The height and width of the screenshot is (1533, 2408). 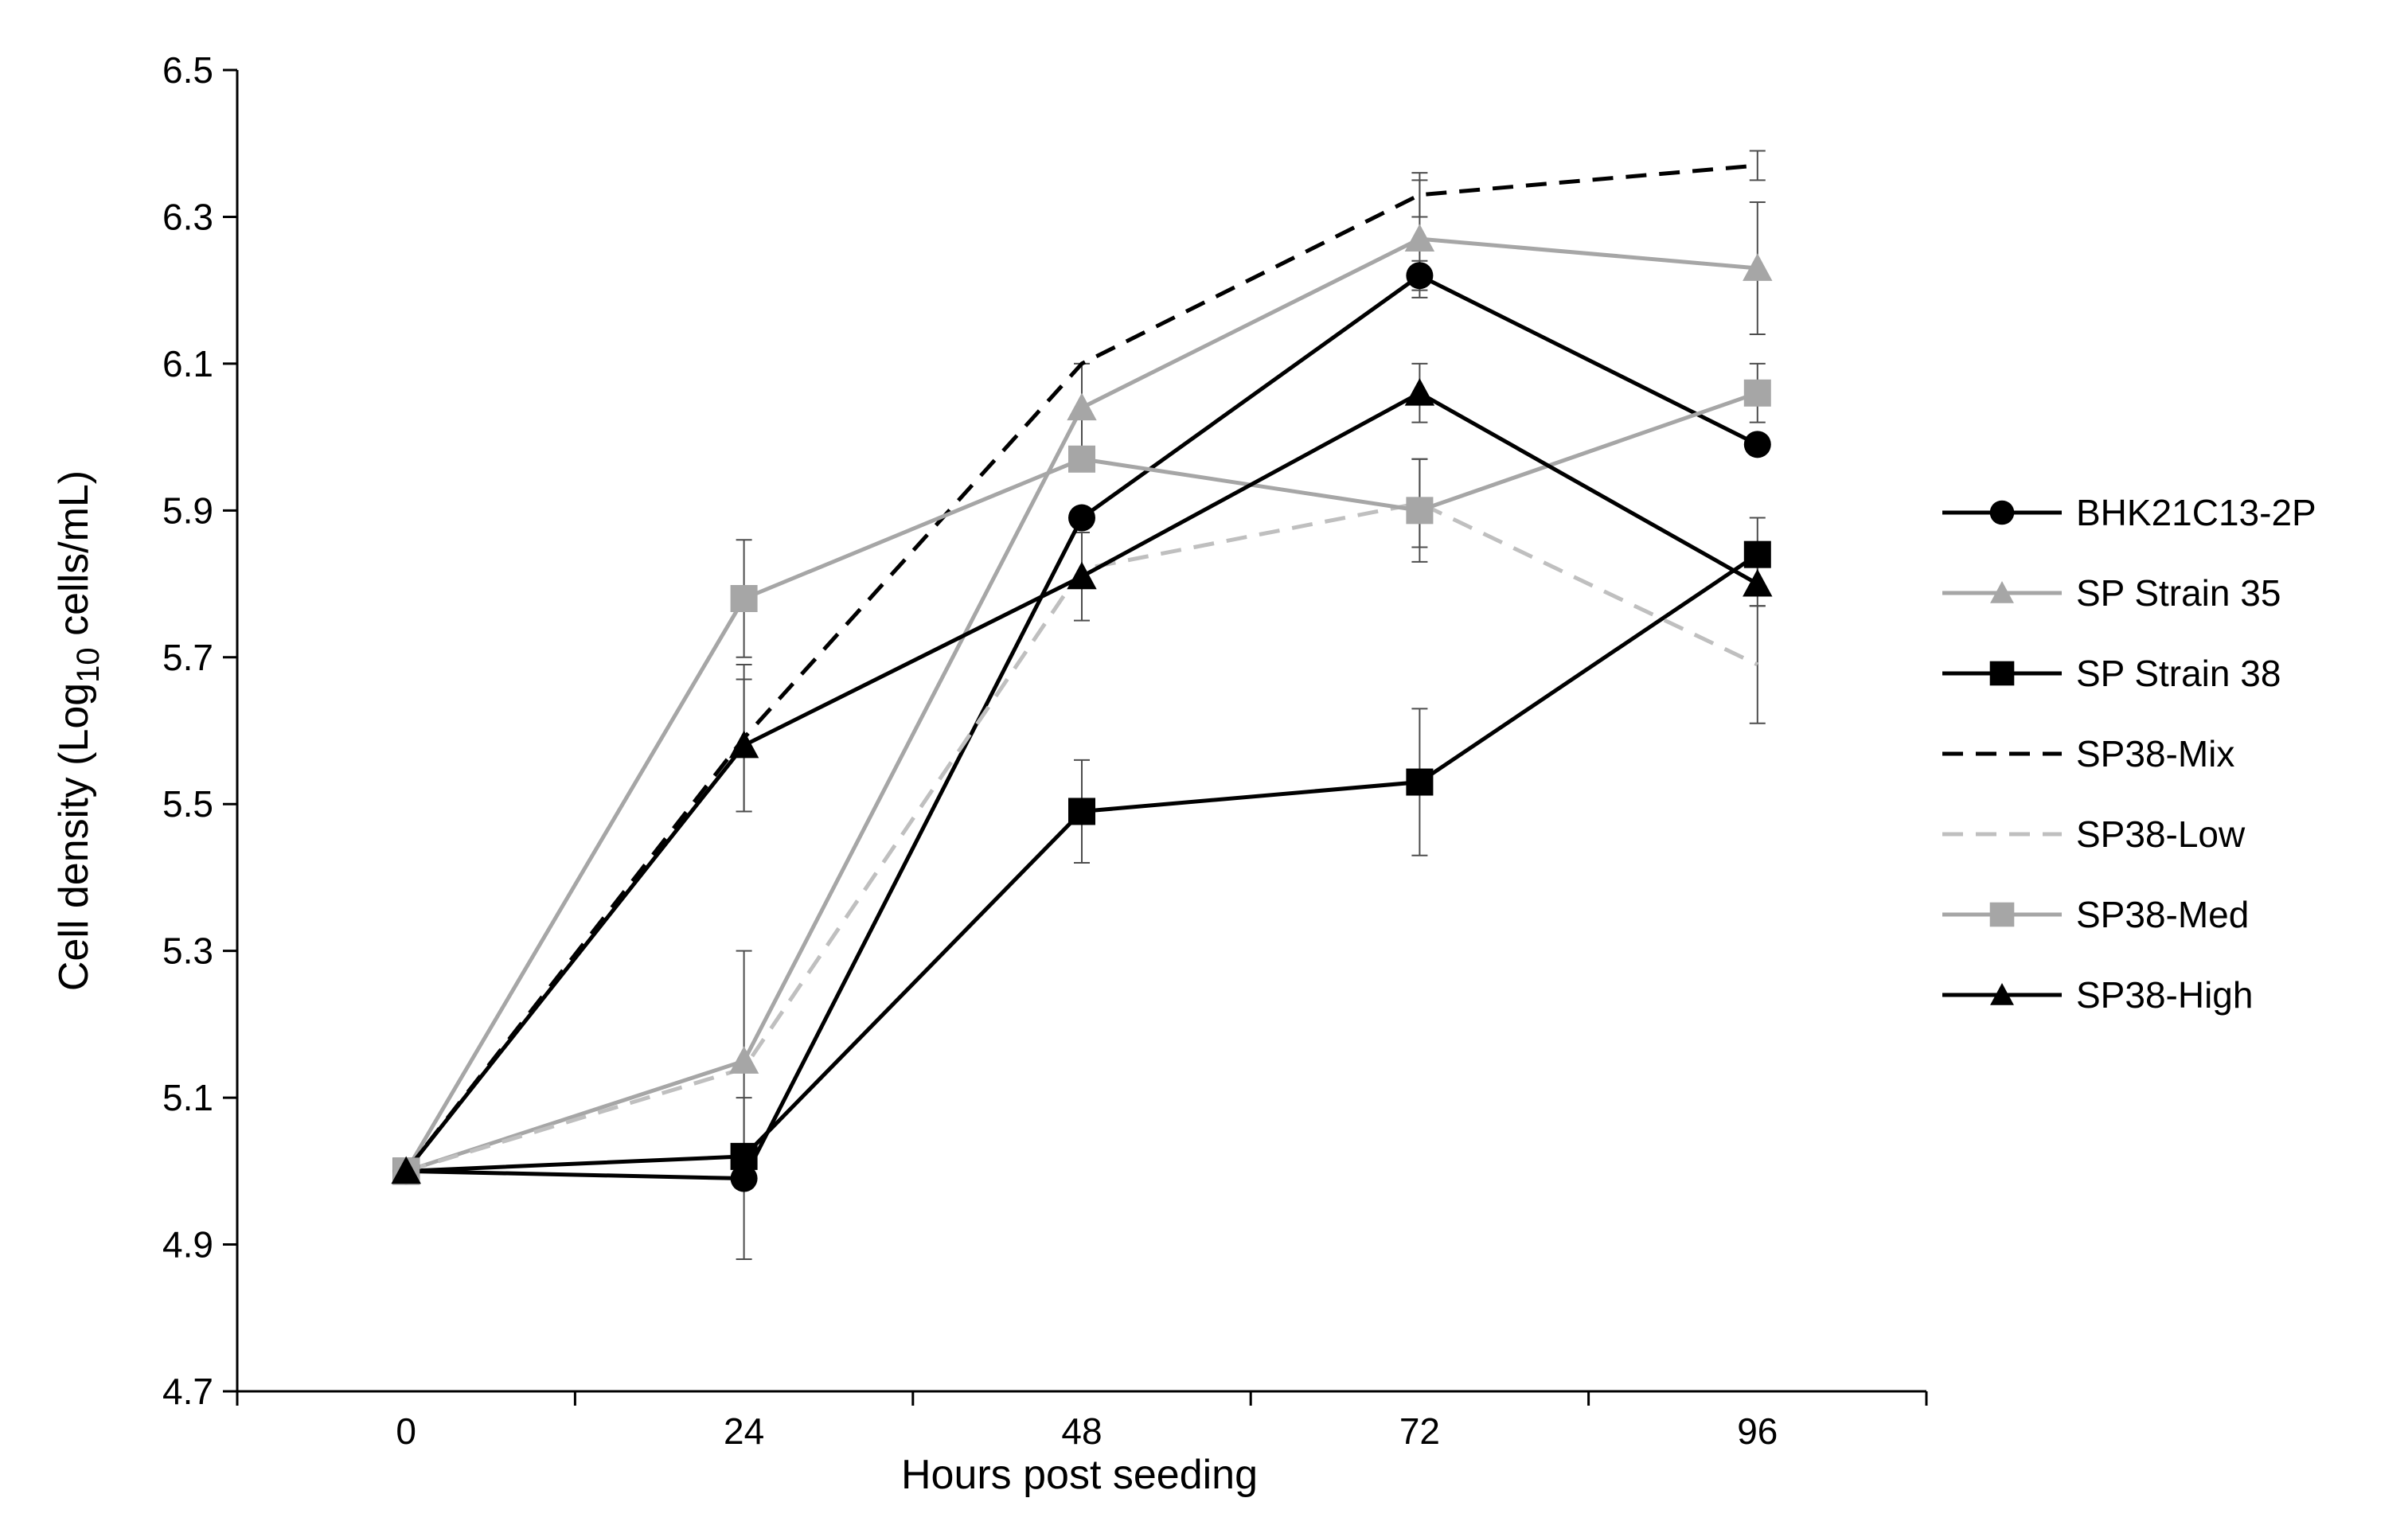 What do you see at coordinates (2164, 995) in the screenshot?
I see `legend-label: SP38-High` at bounding box center [2164, 995].